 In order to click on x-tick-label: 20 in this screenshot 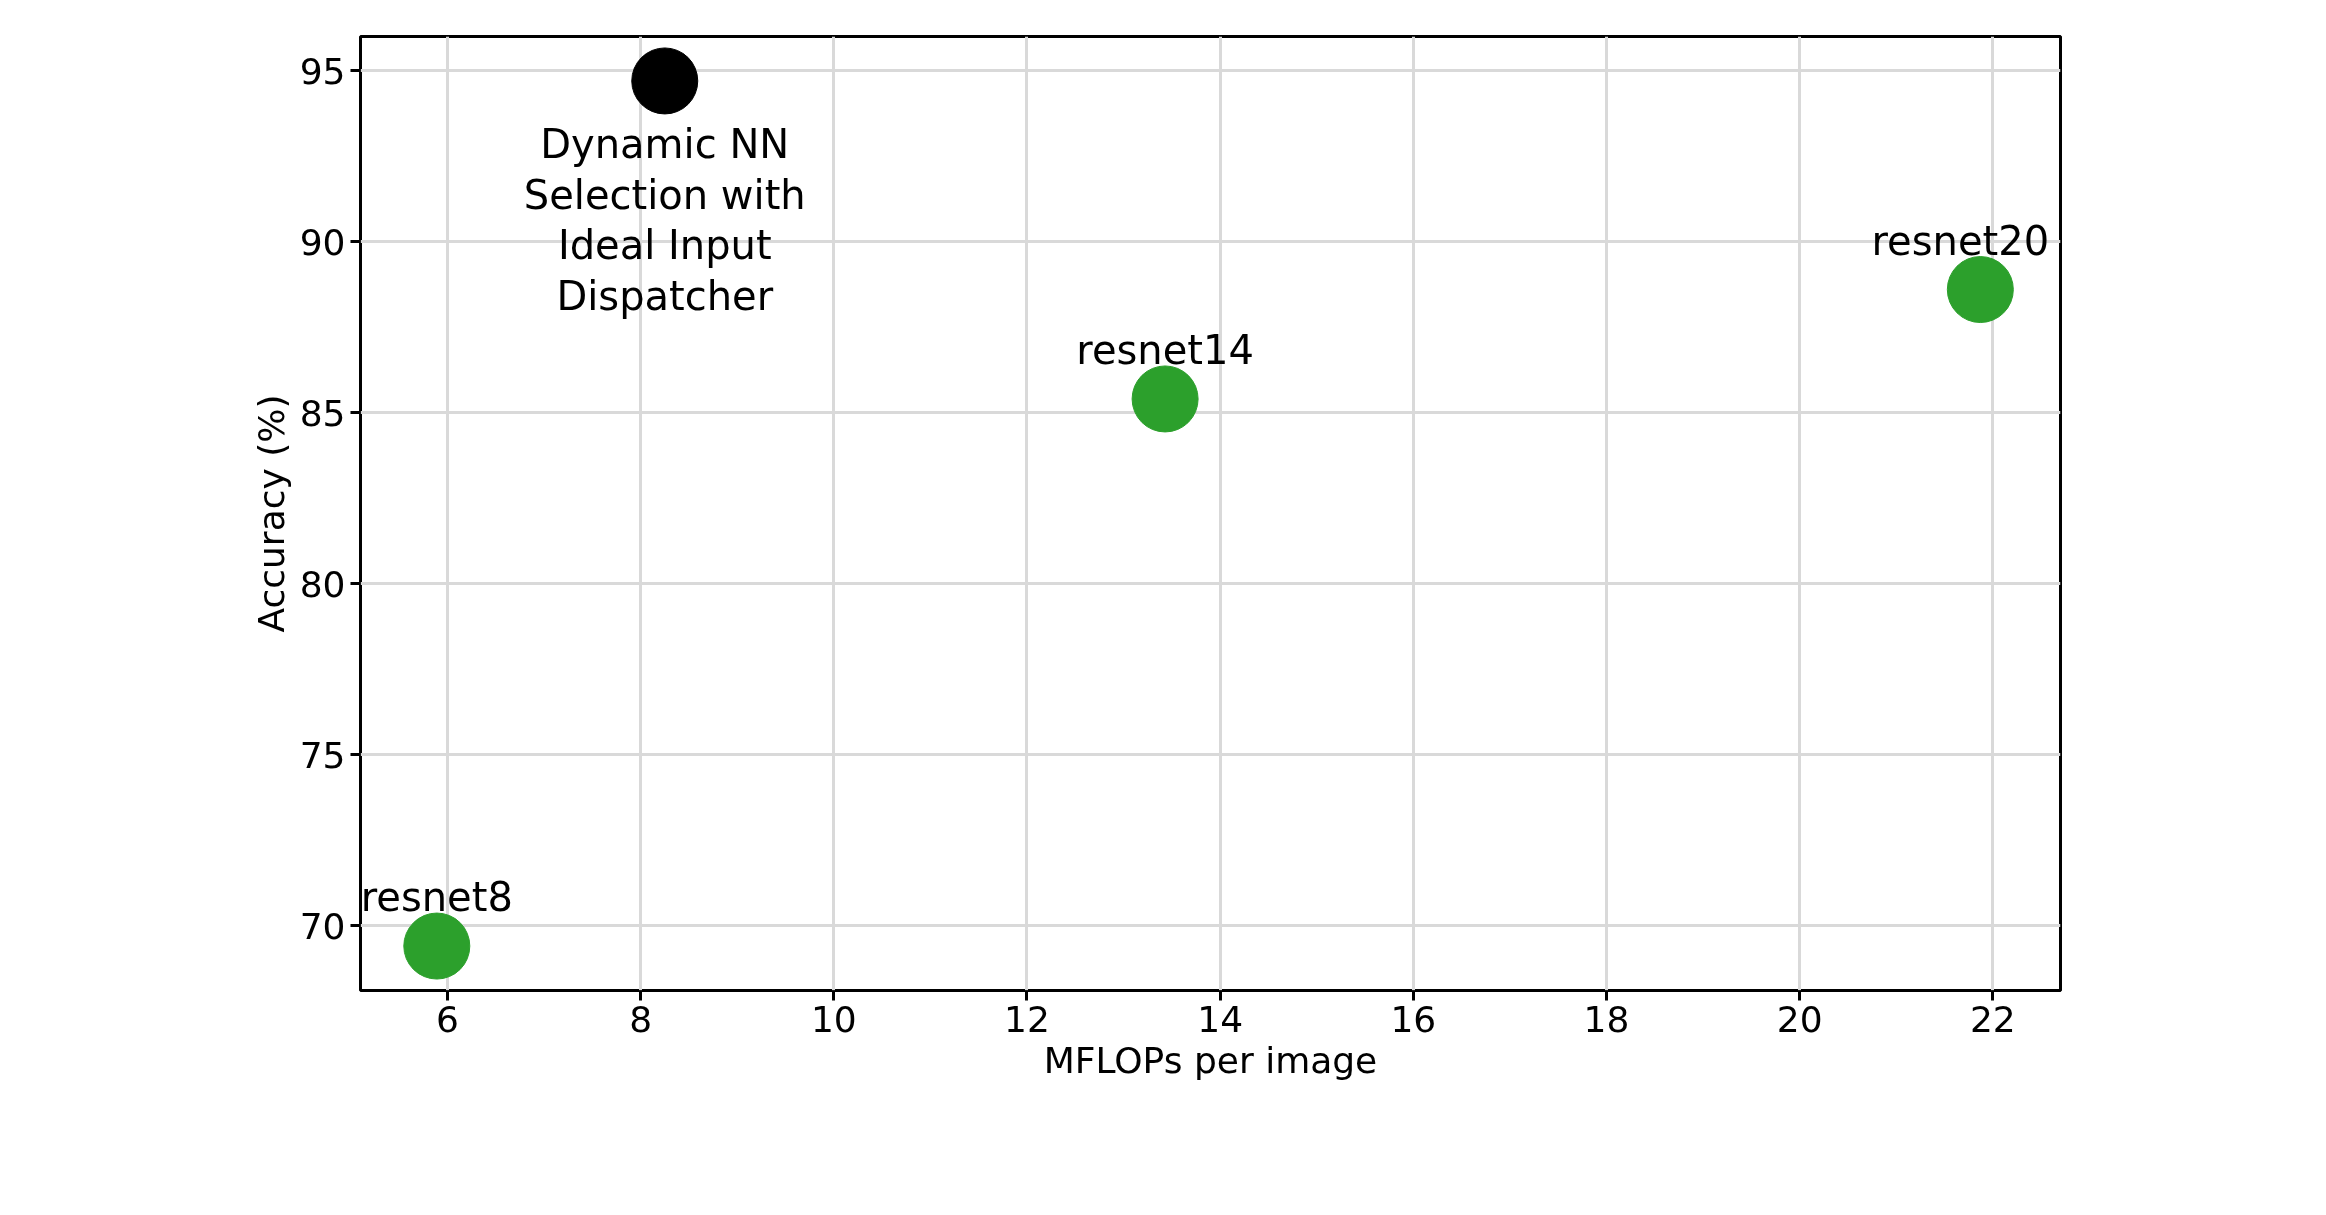, I will do `click(1799, 1019)`.